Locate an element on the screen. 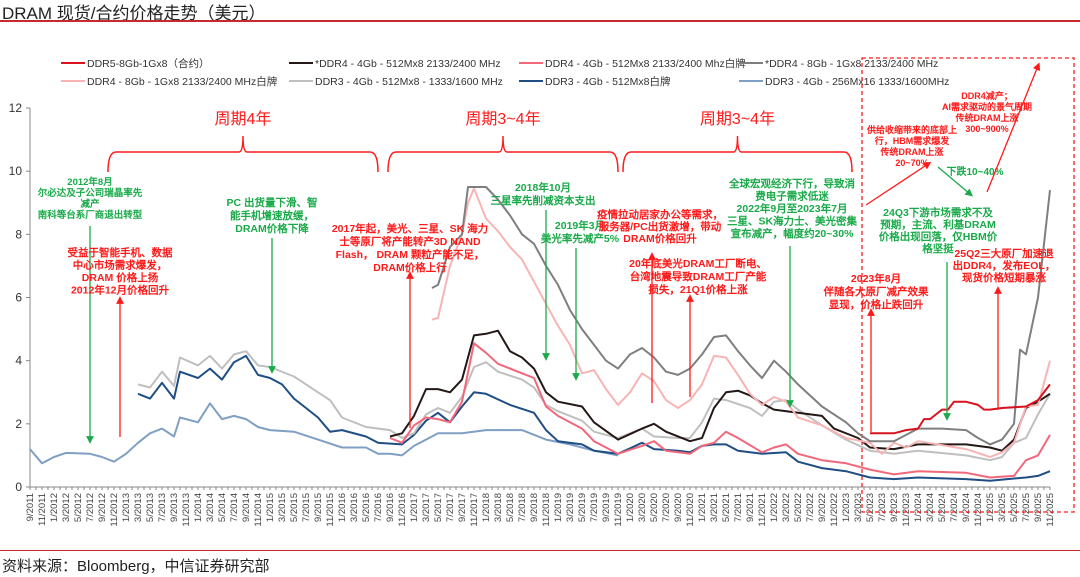  x-tick-label: 9/2012 is located at coordinates (102, 507).